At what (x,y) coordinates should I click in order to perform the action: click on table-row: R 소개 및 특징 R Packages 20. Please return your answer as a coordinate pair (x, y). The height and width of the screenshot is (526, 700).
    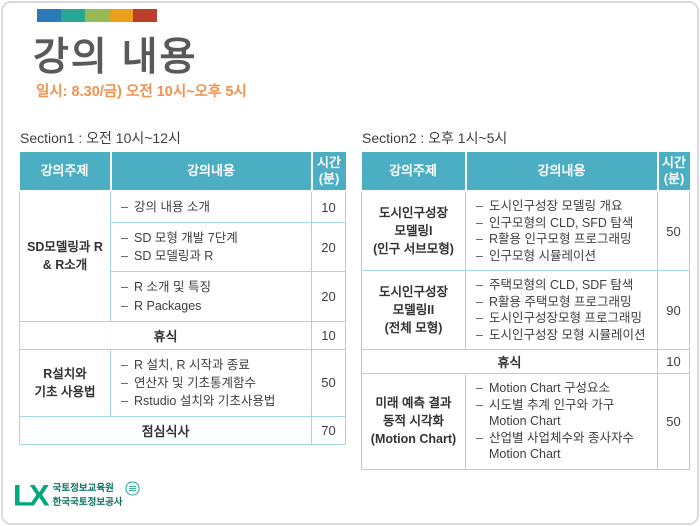
    Looking at the image, I should click on (183, 296).